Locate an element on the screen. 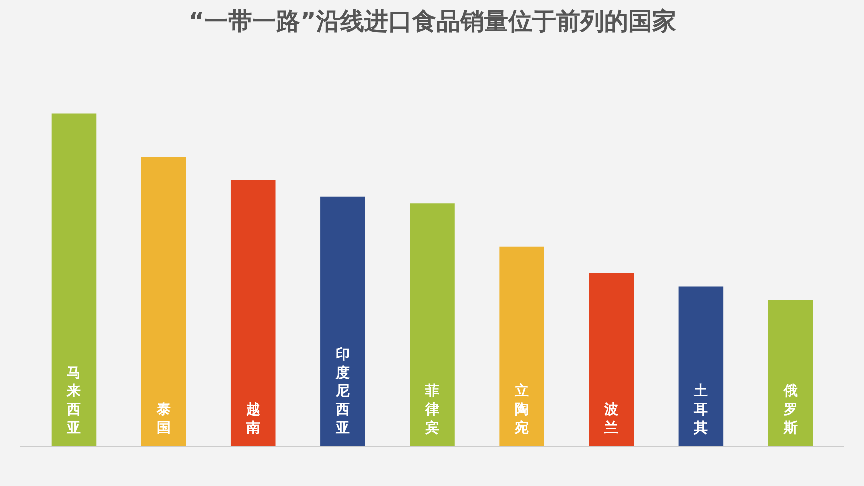 Image resolution: width=864 pixels, height=486 pixels. x-tick-label: 波兰 is located at coordinates (611, 419).